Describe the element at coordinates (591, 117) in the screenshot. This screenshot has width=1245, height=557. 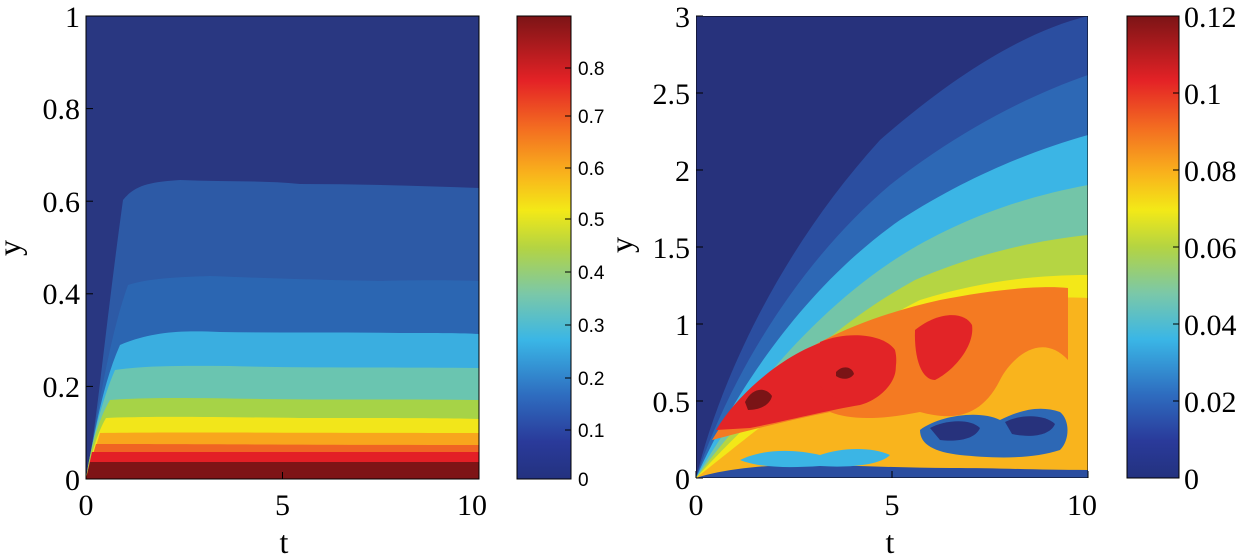
I see `left-cb-tick-7: 0.7` at that location.